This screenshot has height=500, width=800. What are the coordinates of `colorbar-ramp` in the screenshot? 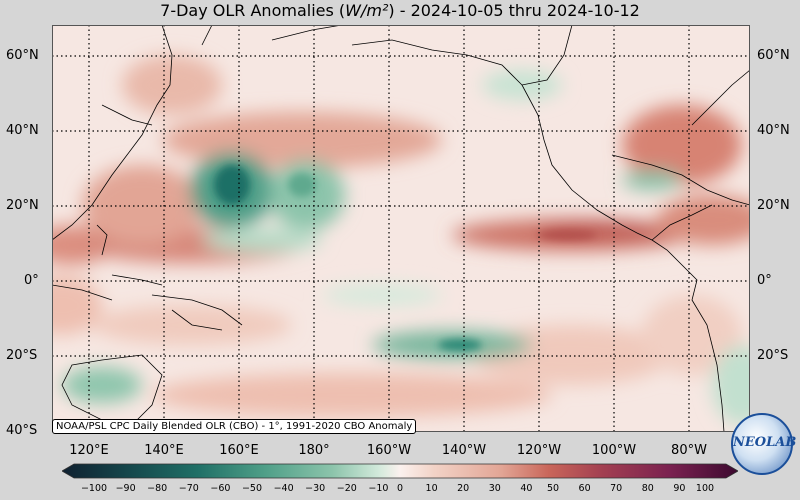 It's located at (400, 471).